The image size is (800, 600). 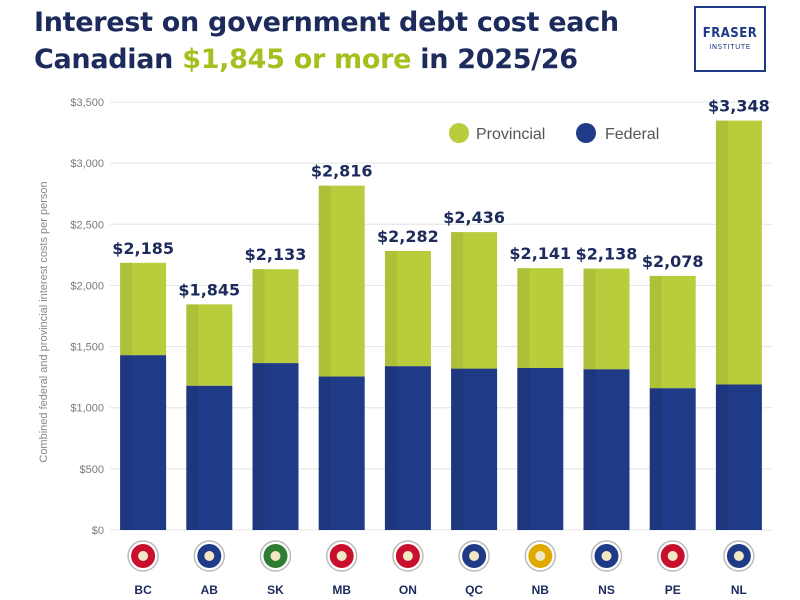 What do you see at coordinates (342, 171) in the screenshot?
I see `bar-total-label: $2,816` at bounding box center [342, 171].